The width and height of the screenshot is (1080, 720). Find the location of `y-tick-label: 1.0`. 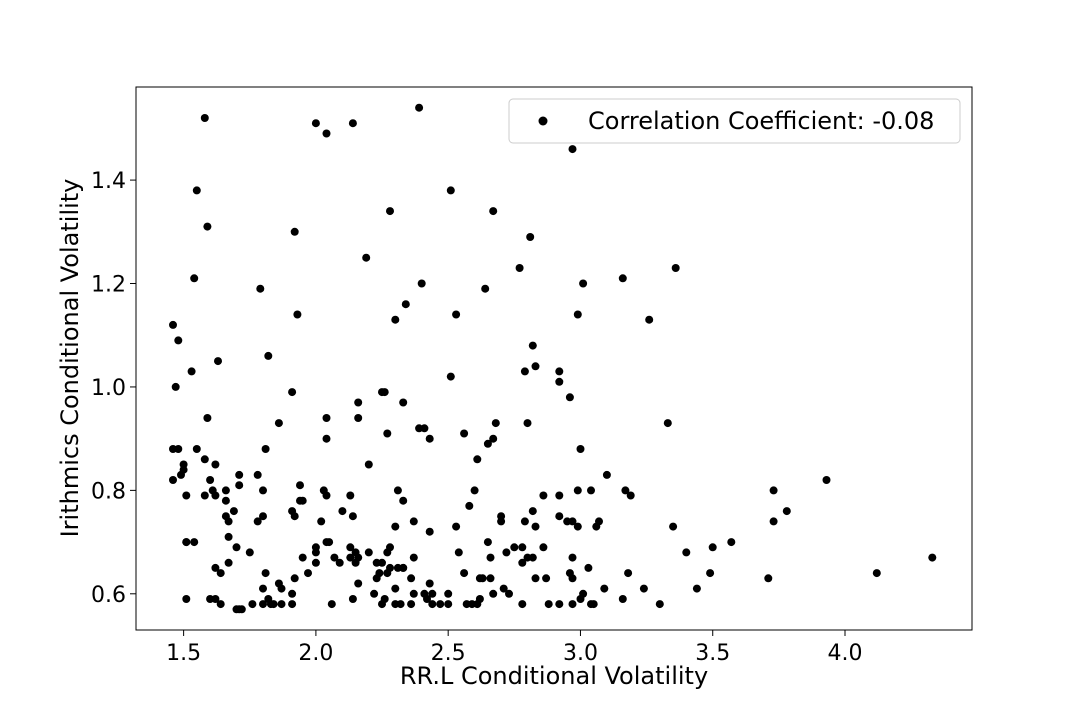

y-tick-label: 1.0 is located at coordinates (108, 388).